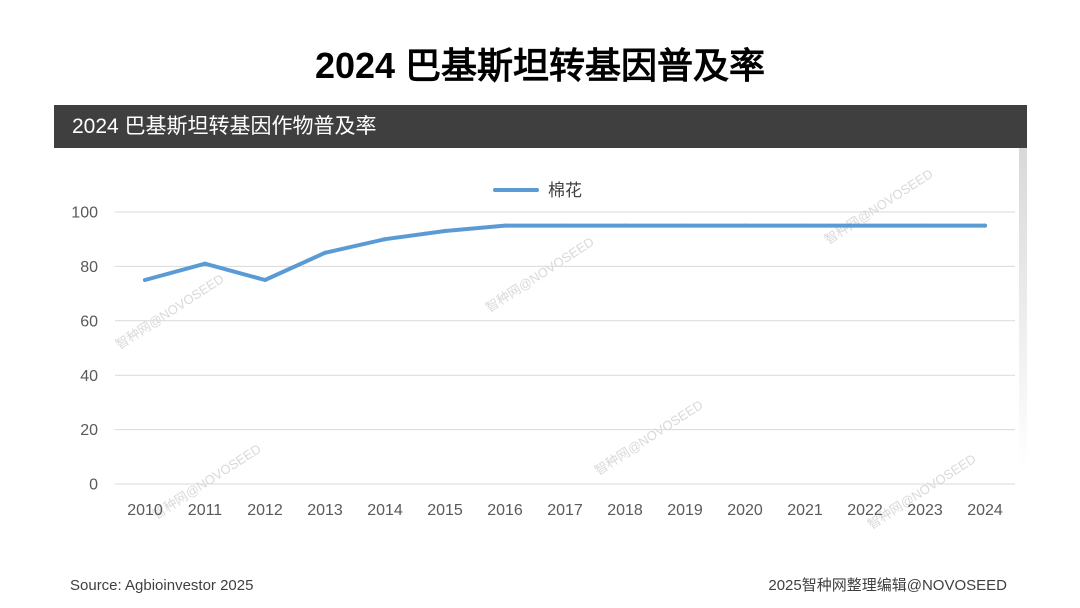 The image size is (1080, 608). What do you see at coordinates (865, 510) in the screenshot?
I see `x-tick-label: 2022` at bounding box center [865, 510].